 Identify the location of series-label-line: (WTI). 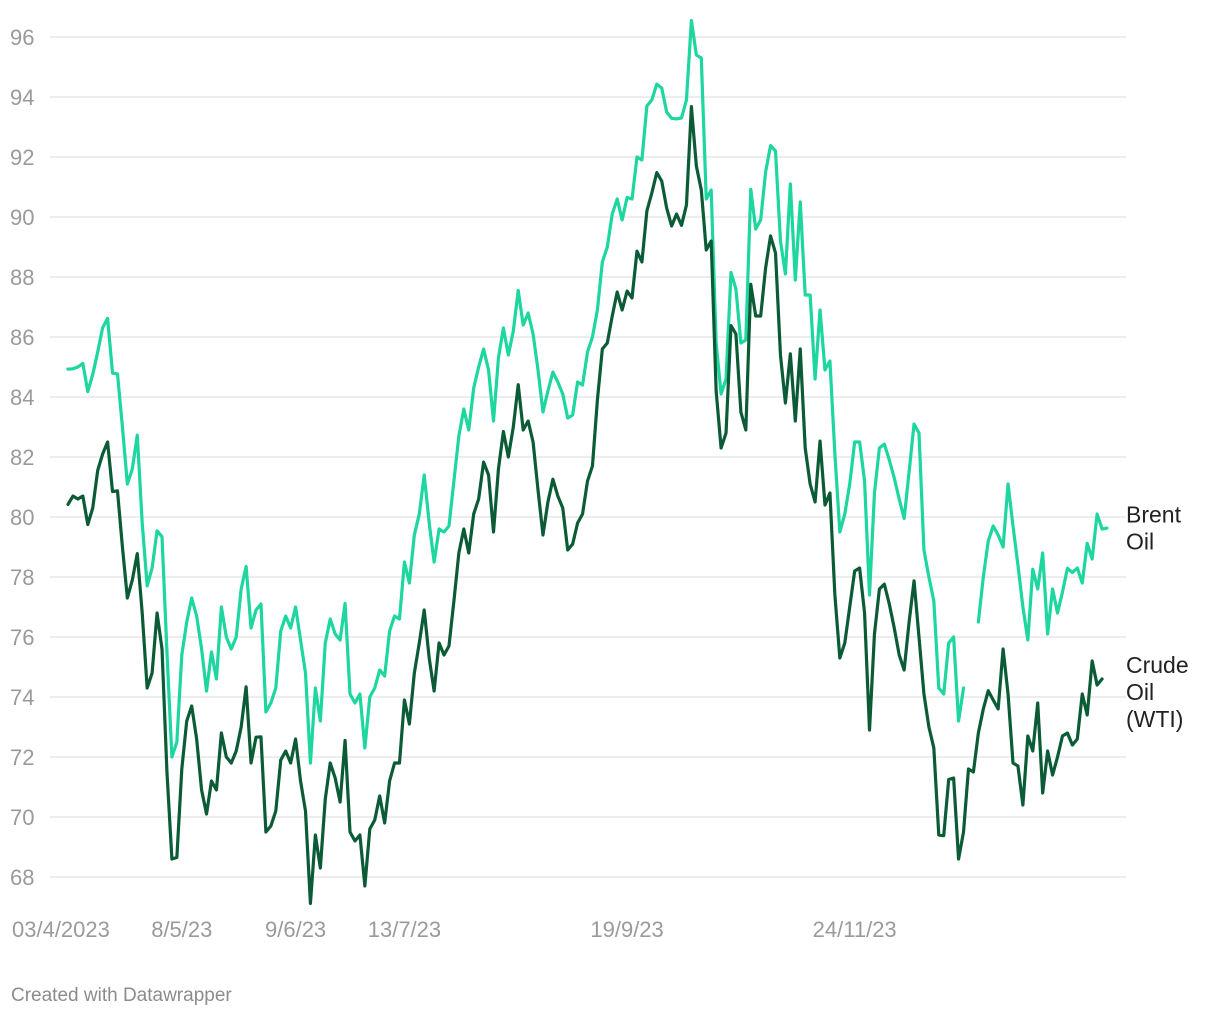
(1154, 719).